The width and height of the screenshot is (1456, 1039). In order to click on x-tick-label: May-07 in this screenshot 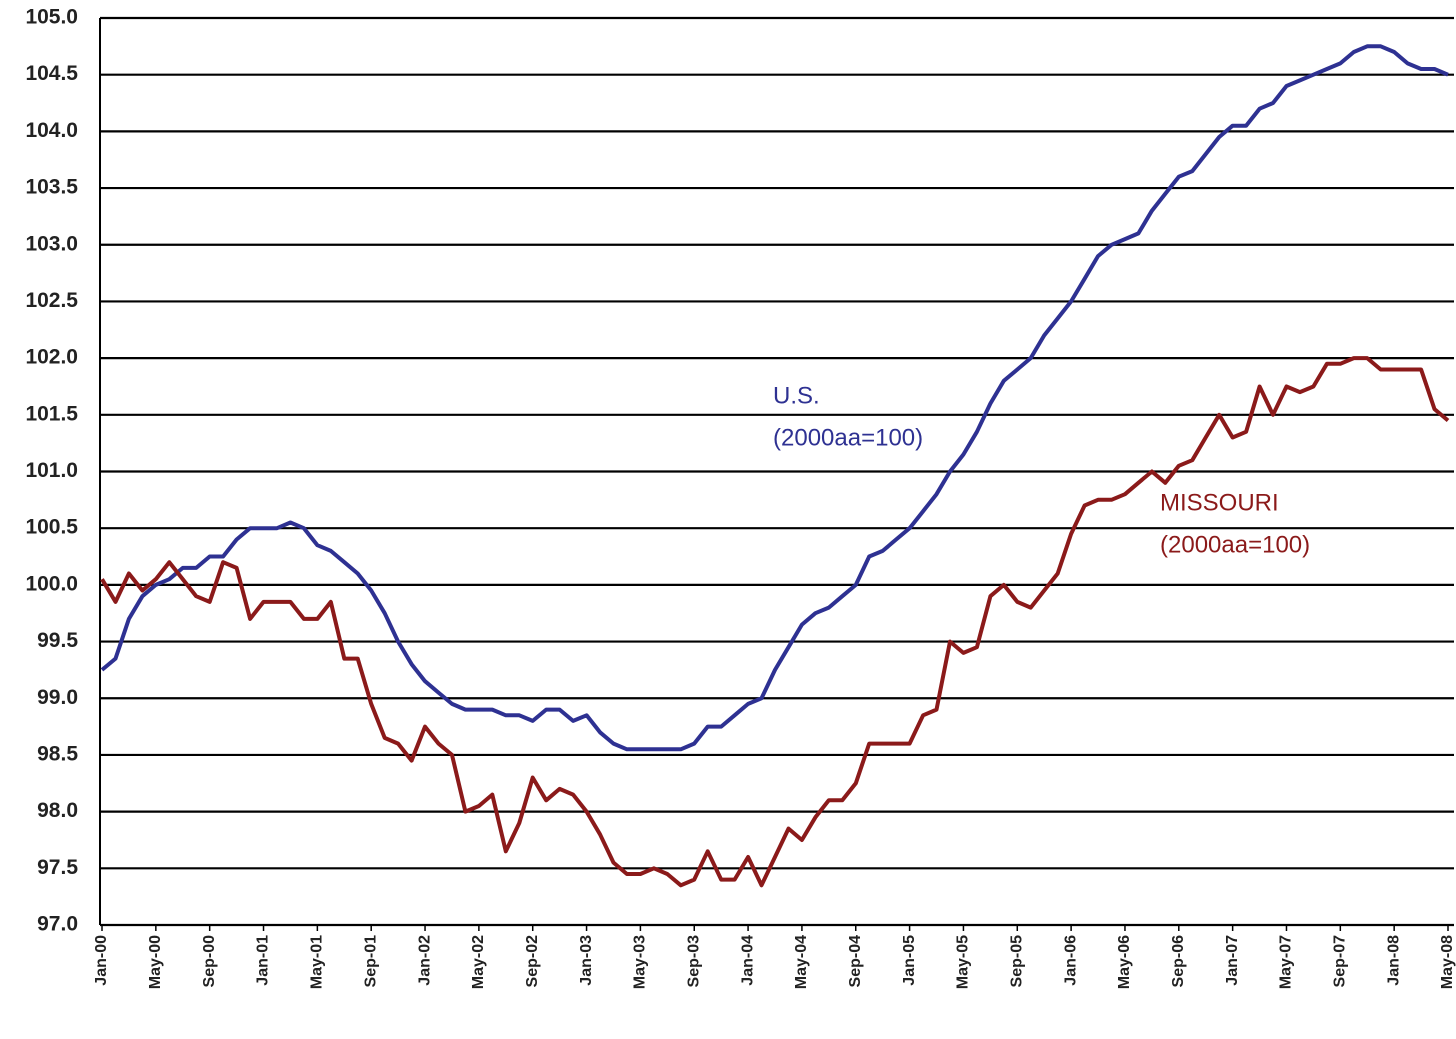, I will do `click(1286, 962)`.